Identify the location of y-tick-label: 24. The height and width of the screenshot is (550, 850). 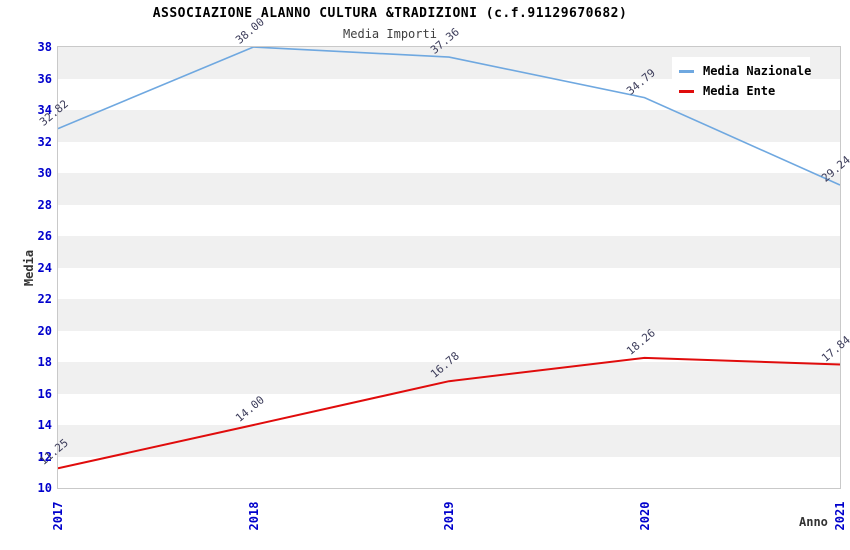
(44, 267).